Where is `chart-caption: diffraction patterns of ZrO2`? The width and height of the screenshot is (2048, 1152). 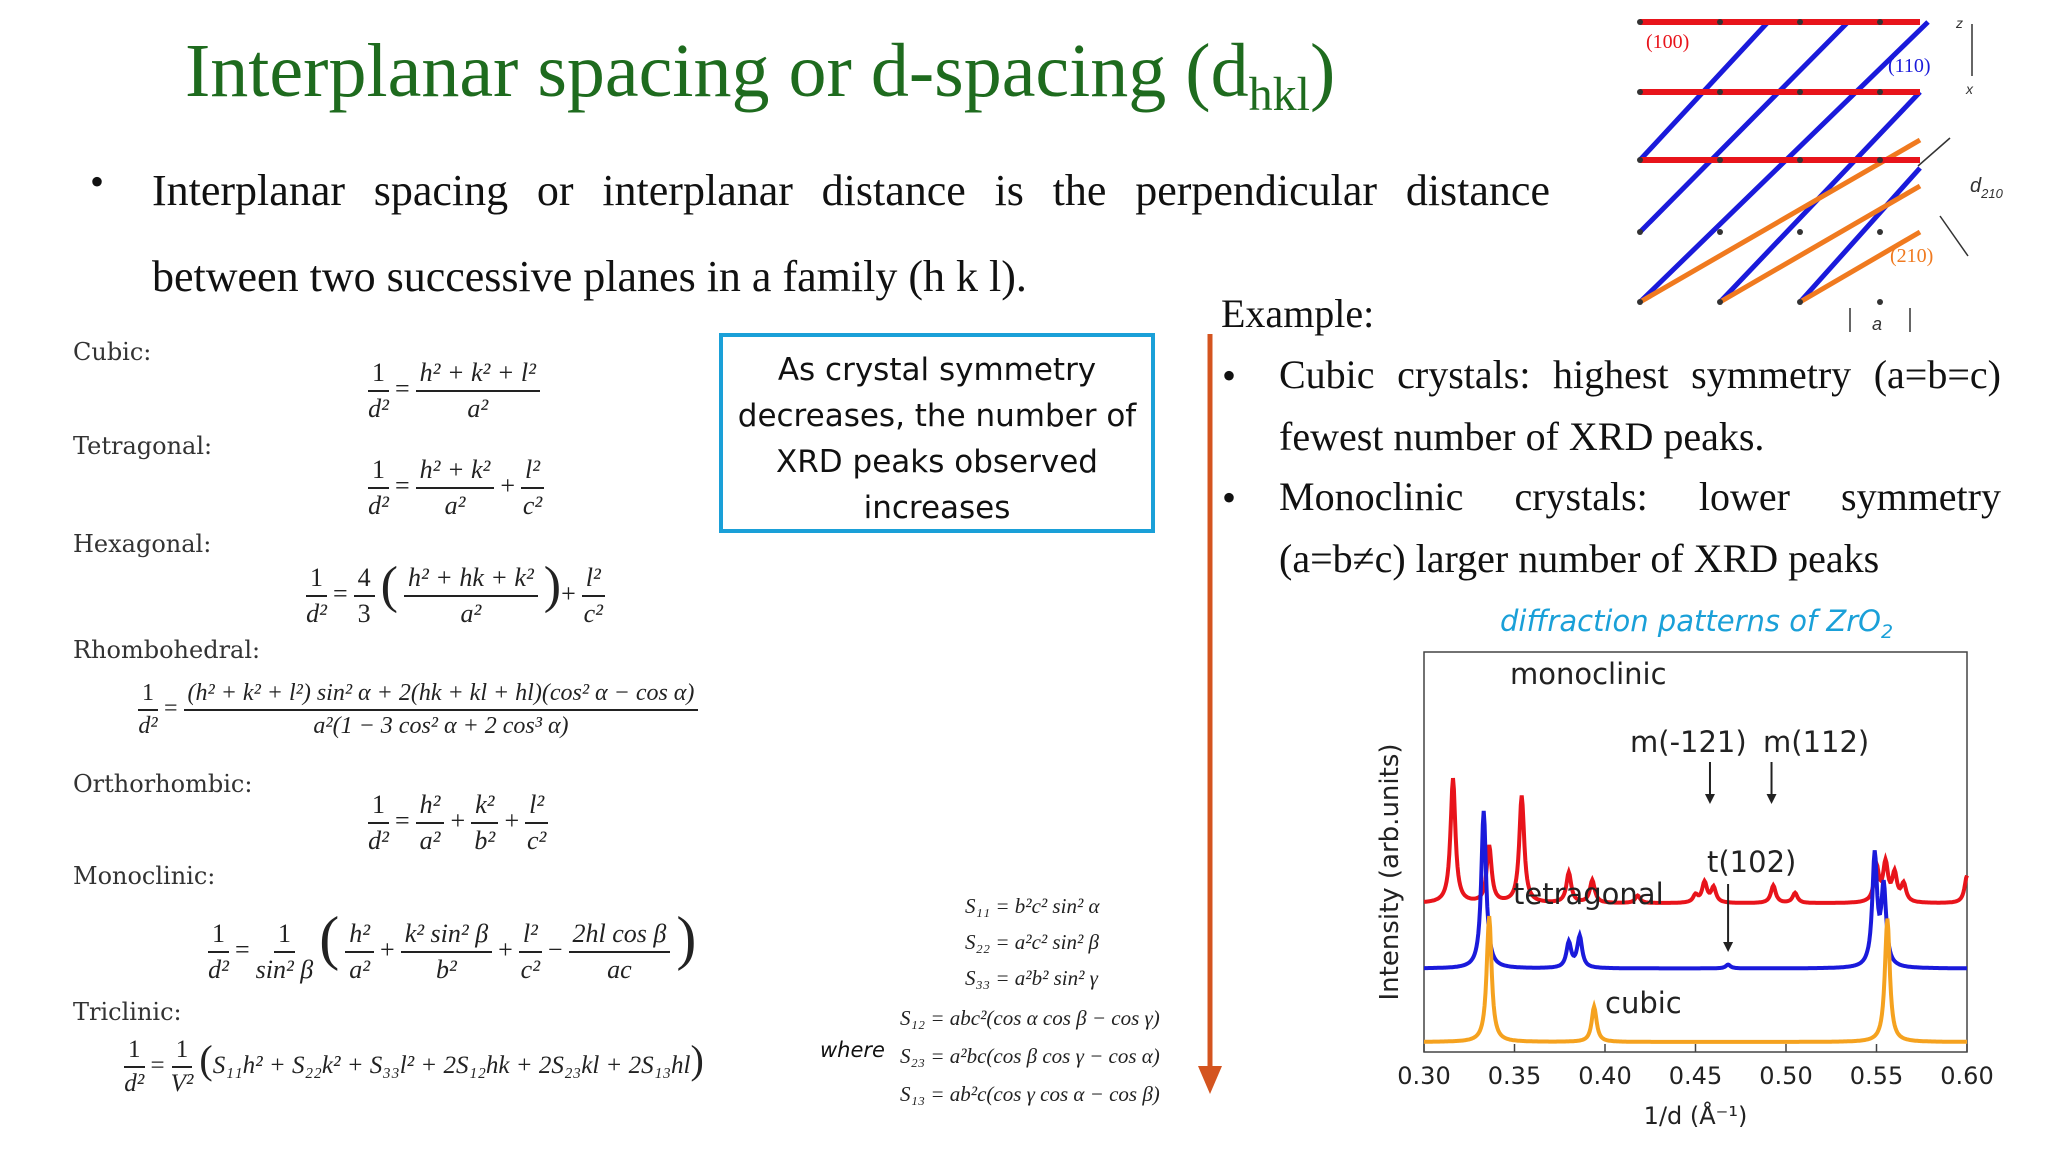 chart-caption: diffraction patterns of ZrO2 is located at coordinates (1696, 623).